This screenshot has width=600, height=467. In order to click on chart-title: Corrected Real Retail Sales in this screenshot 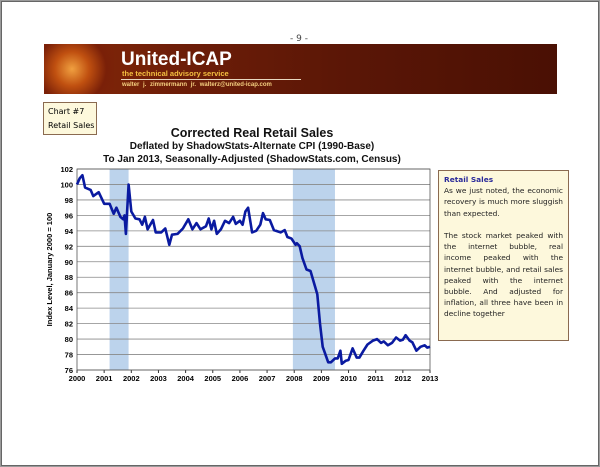, I will do `click(252, 133)`.